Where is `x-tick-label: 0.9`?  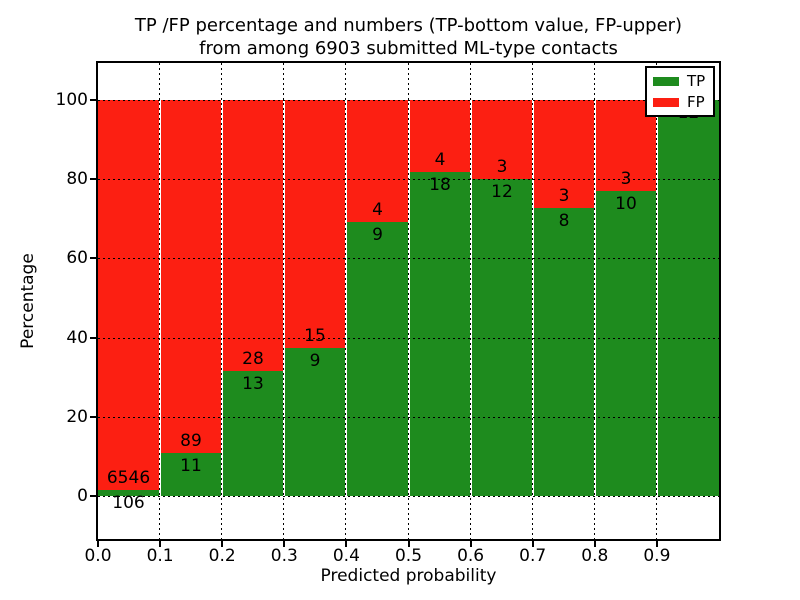 x-tick-label: 0.9 is located at coordinates (657, 556).